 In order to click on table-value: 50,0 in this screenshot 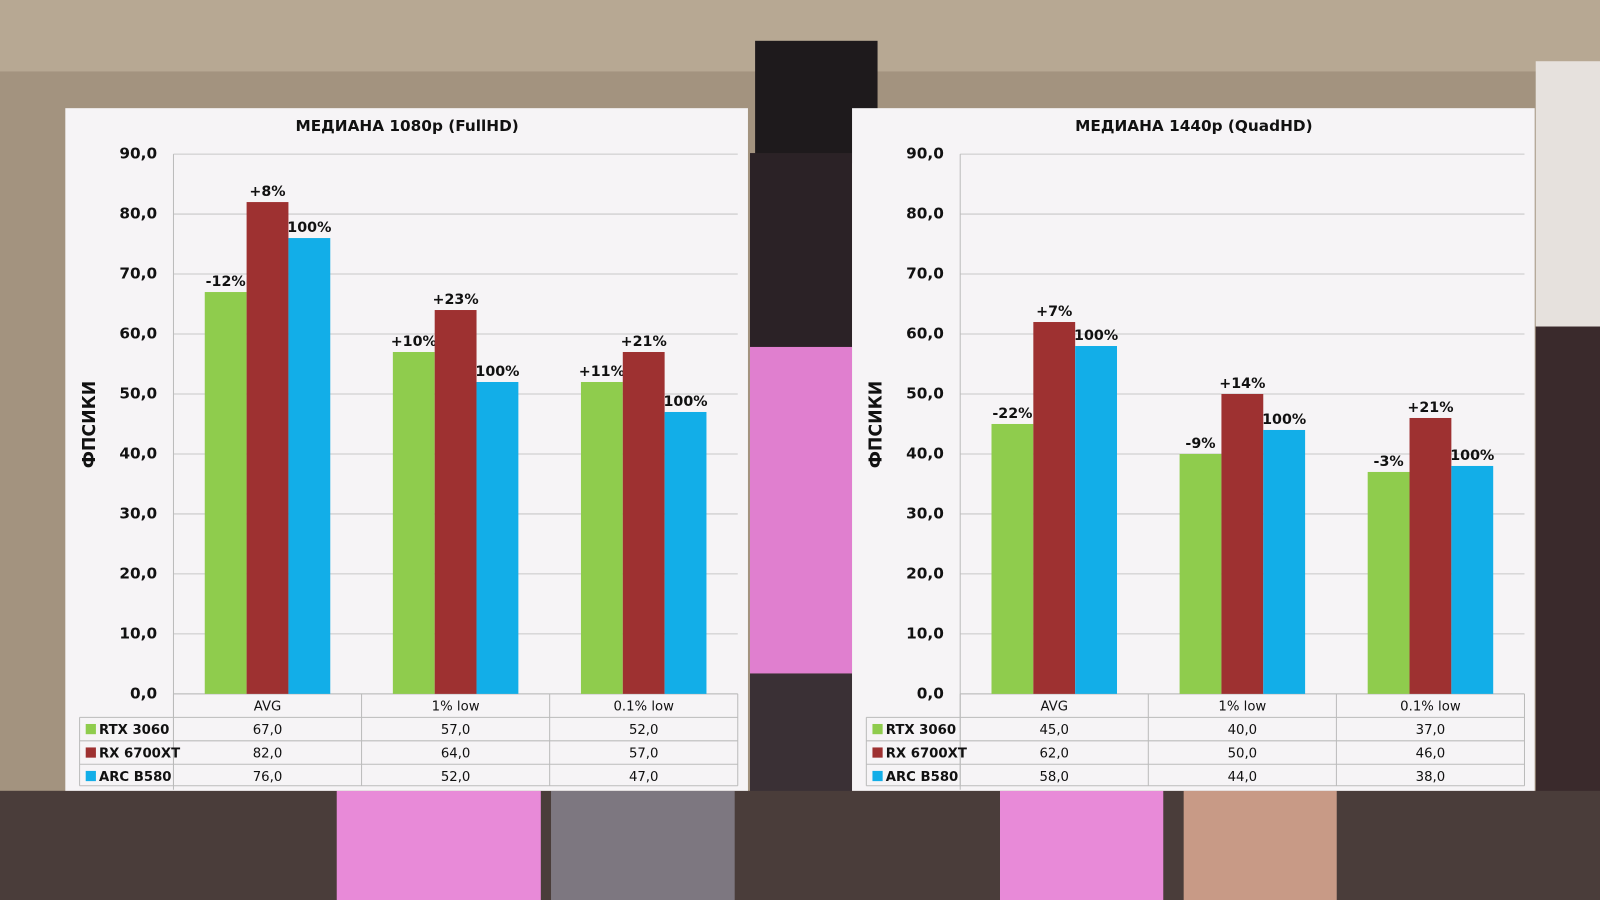, I will do `click(1243, 754)`.